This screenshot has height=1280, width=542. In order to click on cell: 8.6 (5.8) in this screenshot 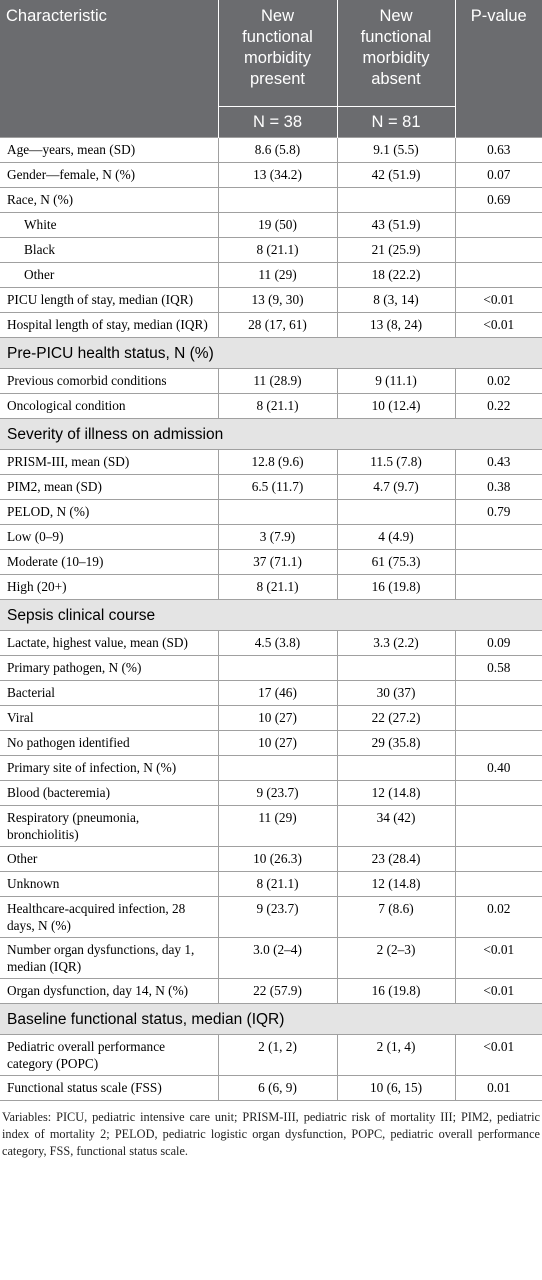, I will do `click(277, 150)`.